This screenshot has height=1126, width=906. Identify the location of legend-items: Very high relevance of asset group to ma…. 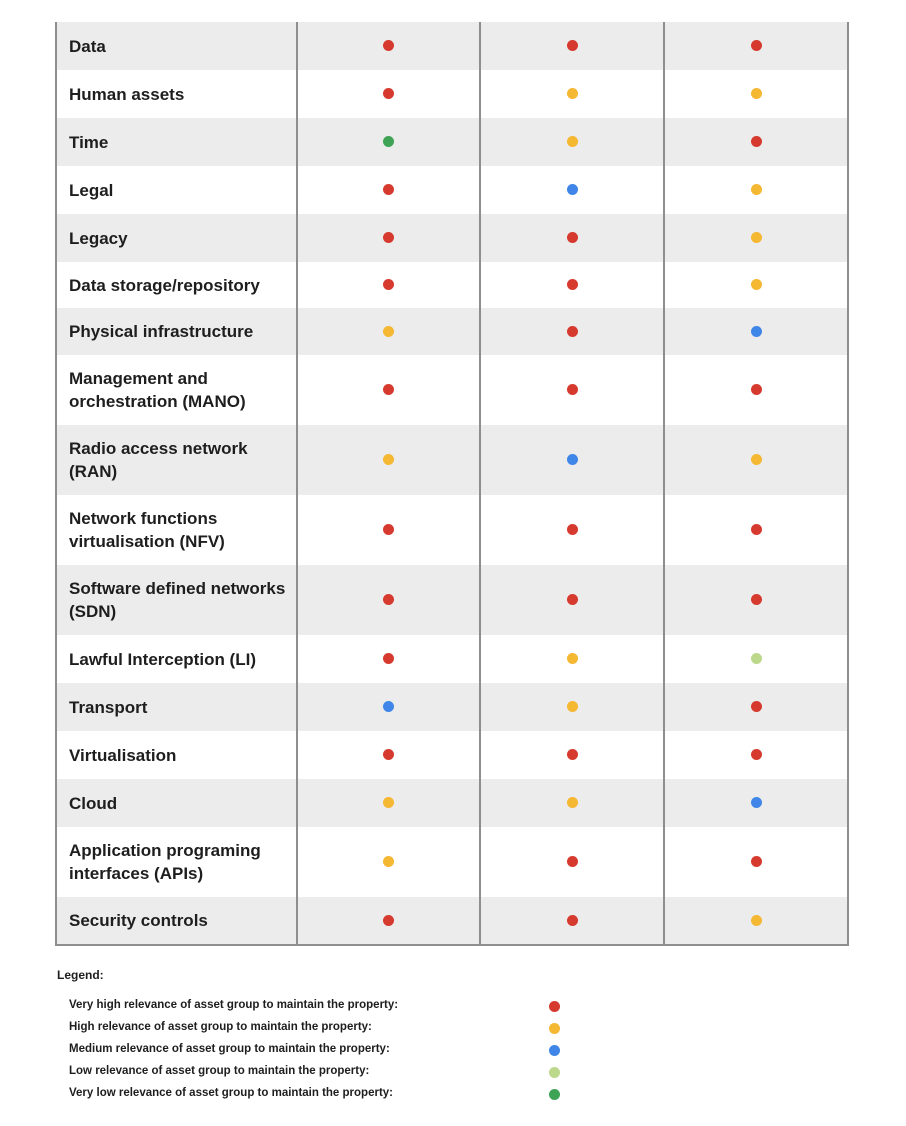
(357, 1051).